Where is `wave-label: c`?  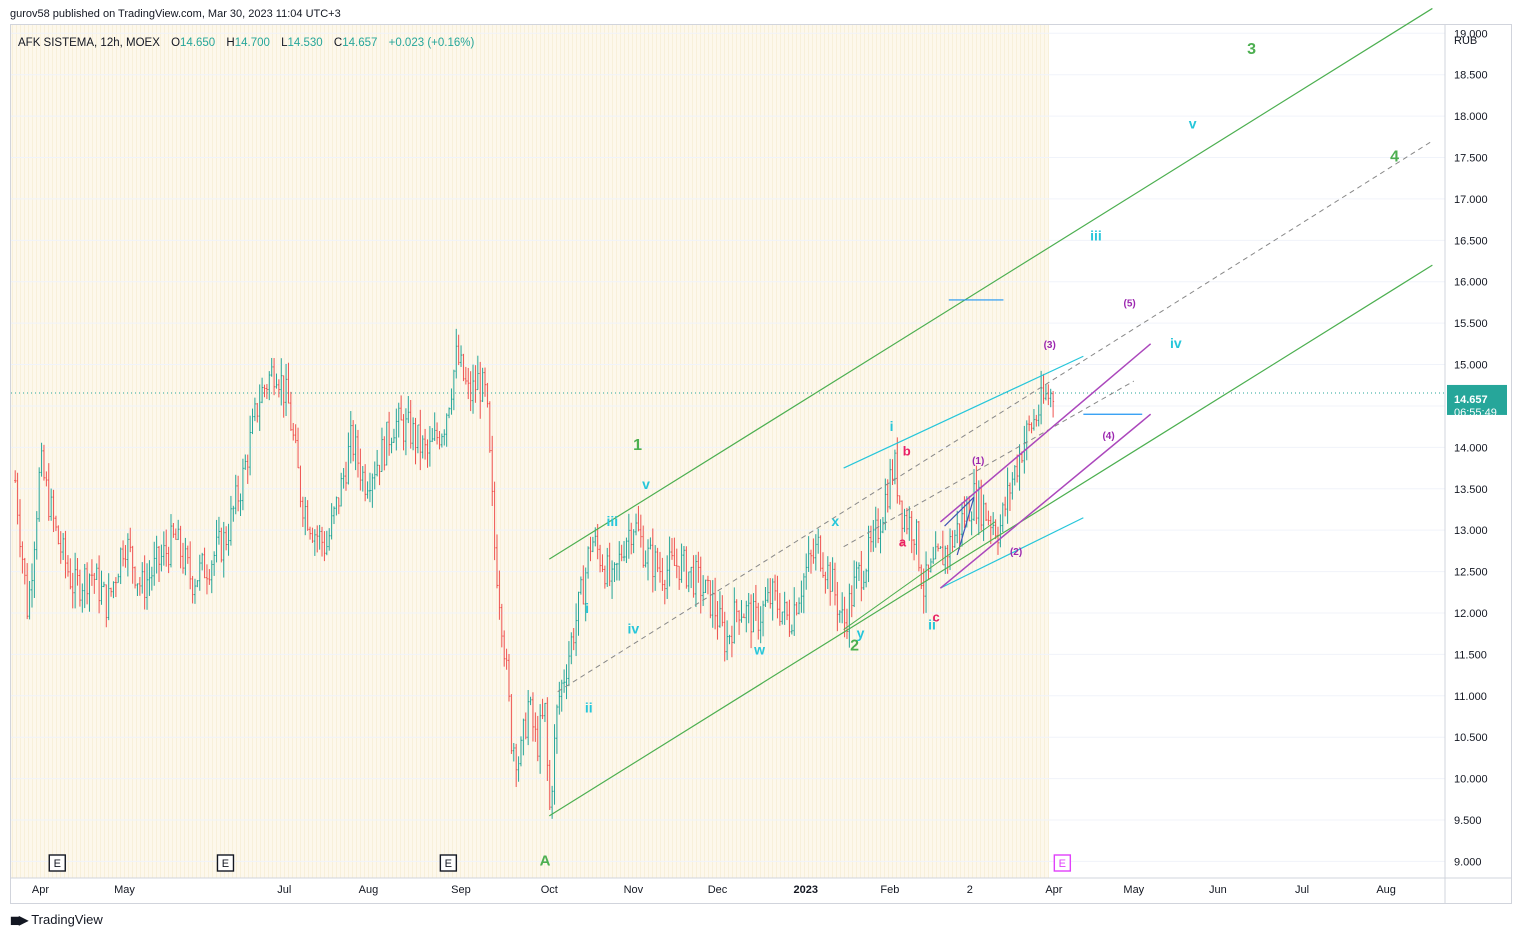
wave-label: c is located at coordinates (936, 616).